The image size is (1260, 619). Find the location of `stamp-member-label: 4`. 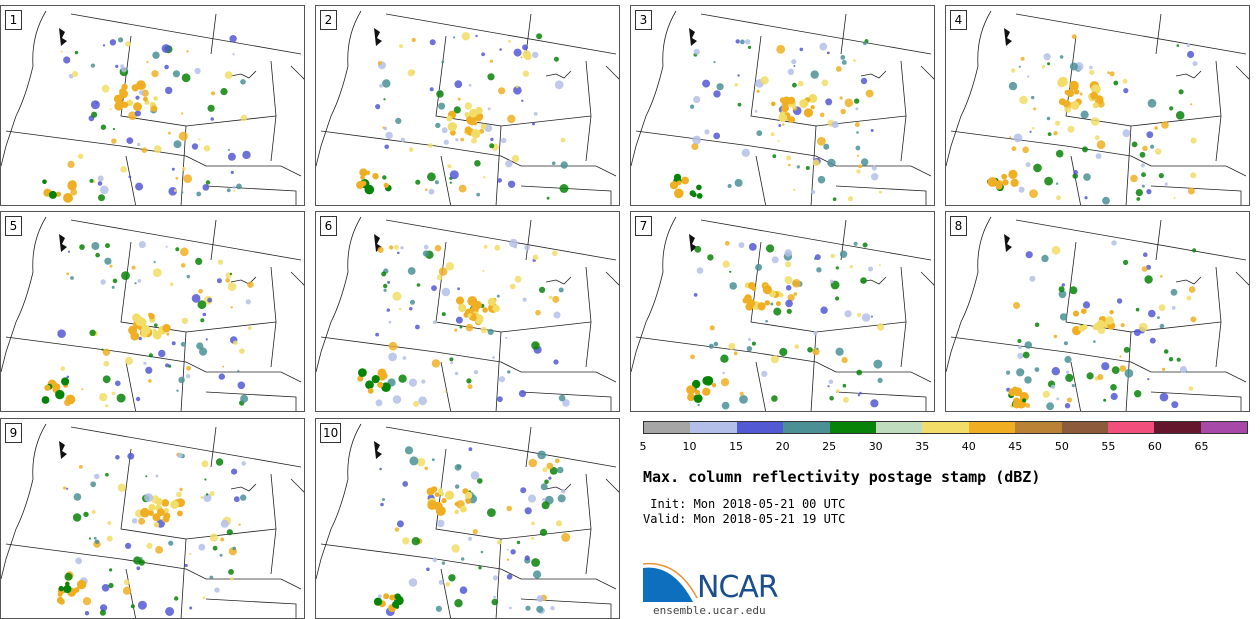

stamp-member-label: 4 is located at coordinates (958, 20).